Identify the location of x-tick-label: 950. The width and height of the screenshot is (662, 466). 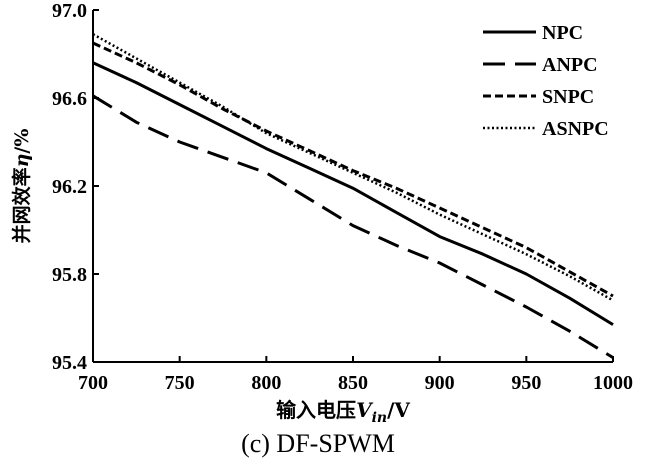
(526, 383).